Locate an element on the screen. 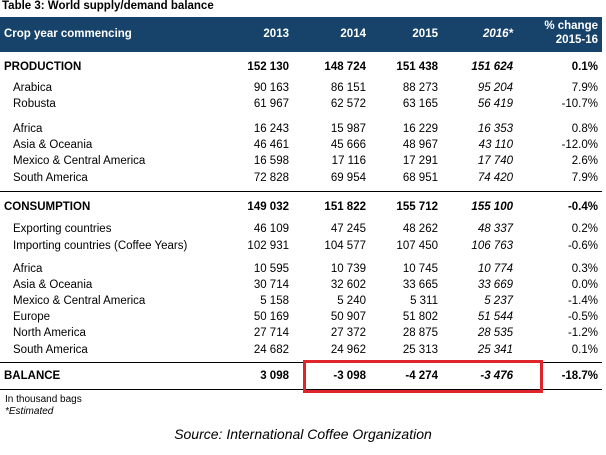  cell-change: 0.8% is located at coordinates (584, 129).